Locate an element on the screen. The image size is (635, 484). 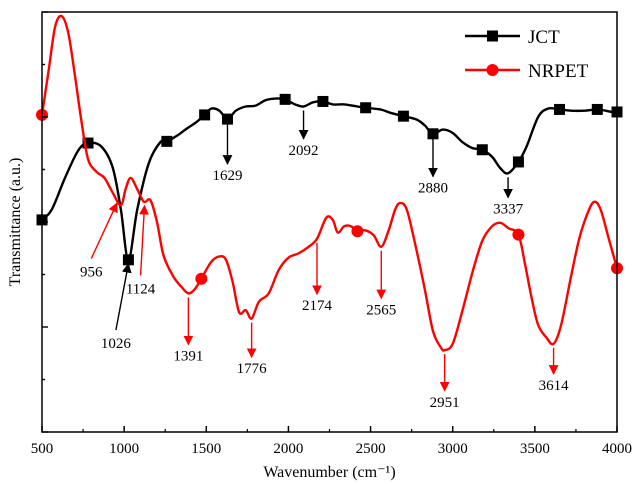
annotation-label: 2565 is located at coordinates (381, 310).